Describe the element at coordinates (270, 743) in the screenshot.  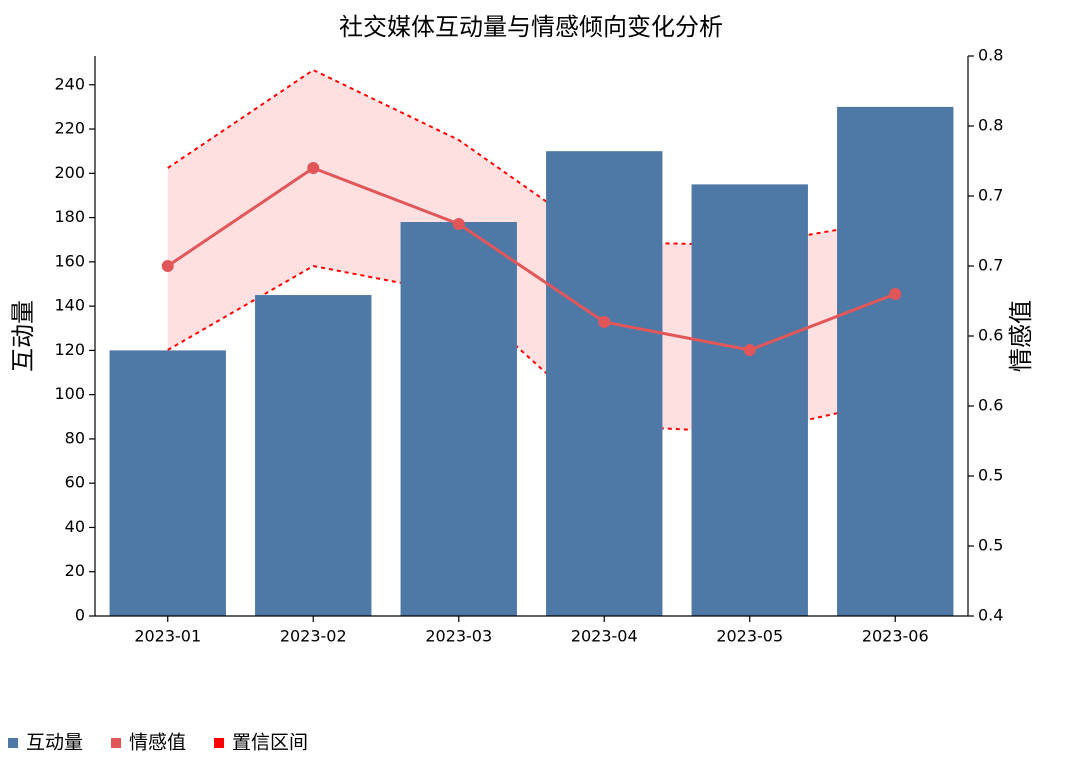
I see `legend-label: 置信区间` at that location.